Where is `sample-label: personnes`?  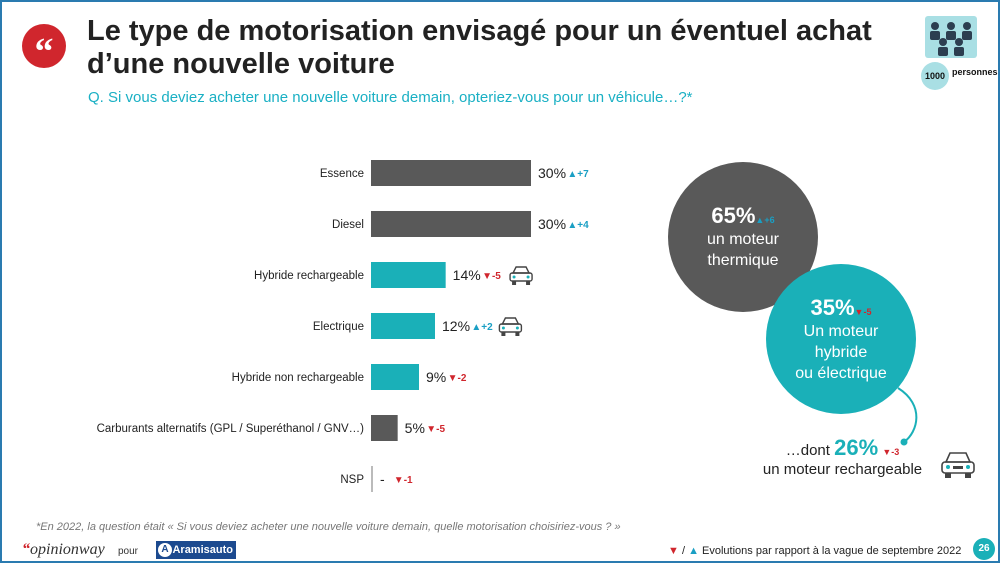 sample-label: personnes is located at coordinates (975, 72).